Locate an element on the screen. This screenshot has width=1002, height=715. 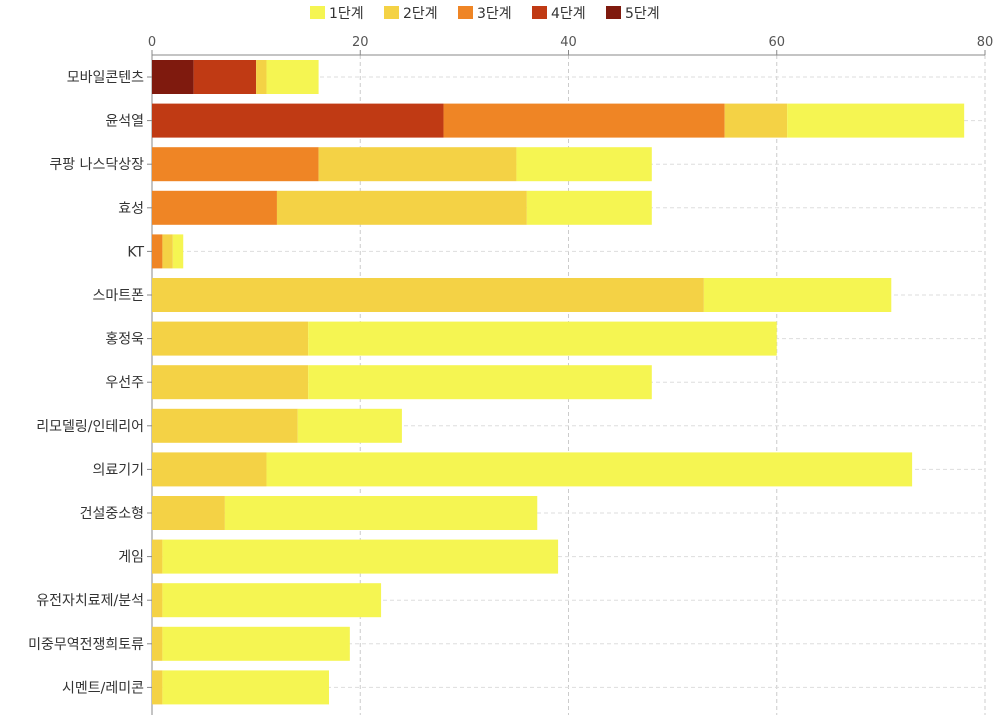
legend-label: 5단계 is located at coordinates (642, 14).